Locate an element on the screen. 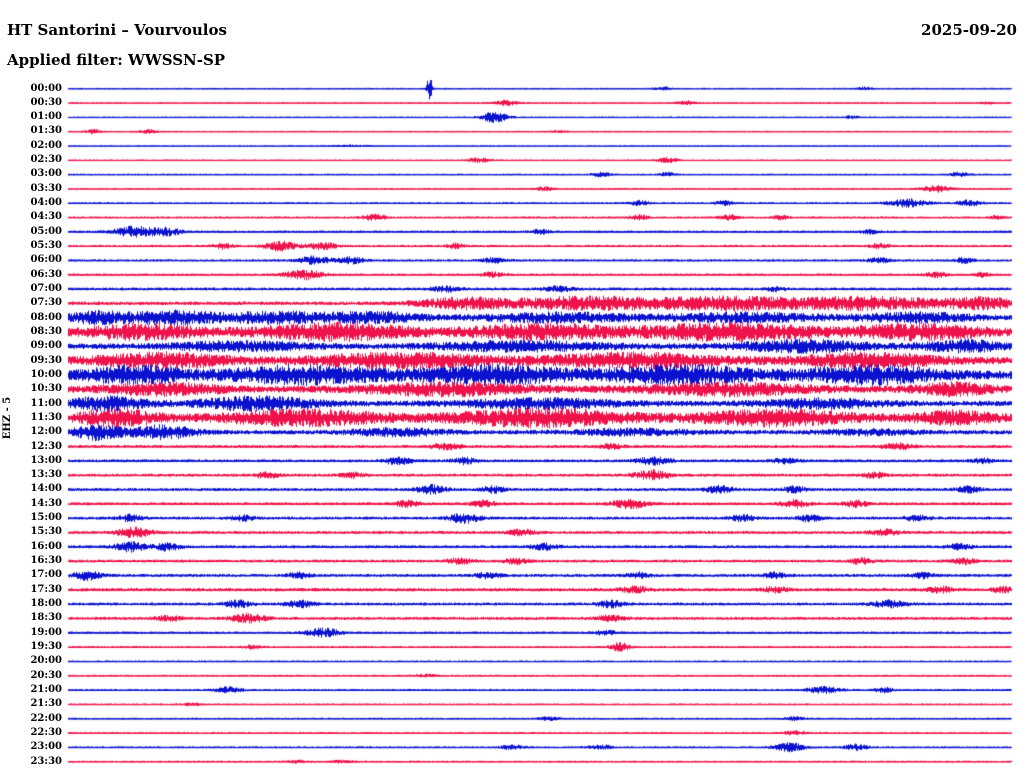  time-label: 16:30 is located at coordinates (46, 561).